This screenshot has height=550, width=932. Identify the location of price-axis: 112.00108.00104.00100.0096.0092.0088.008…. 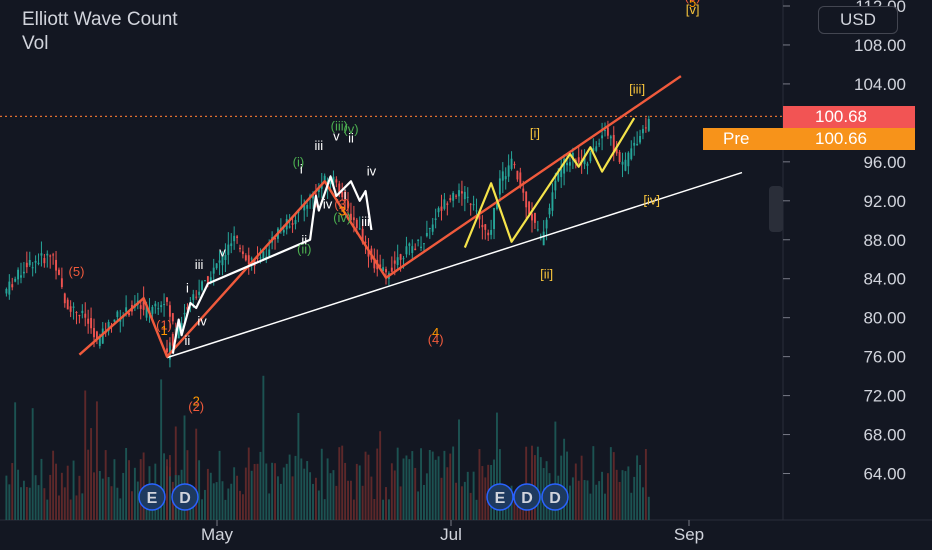
(844, 242).